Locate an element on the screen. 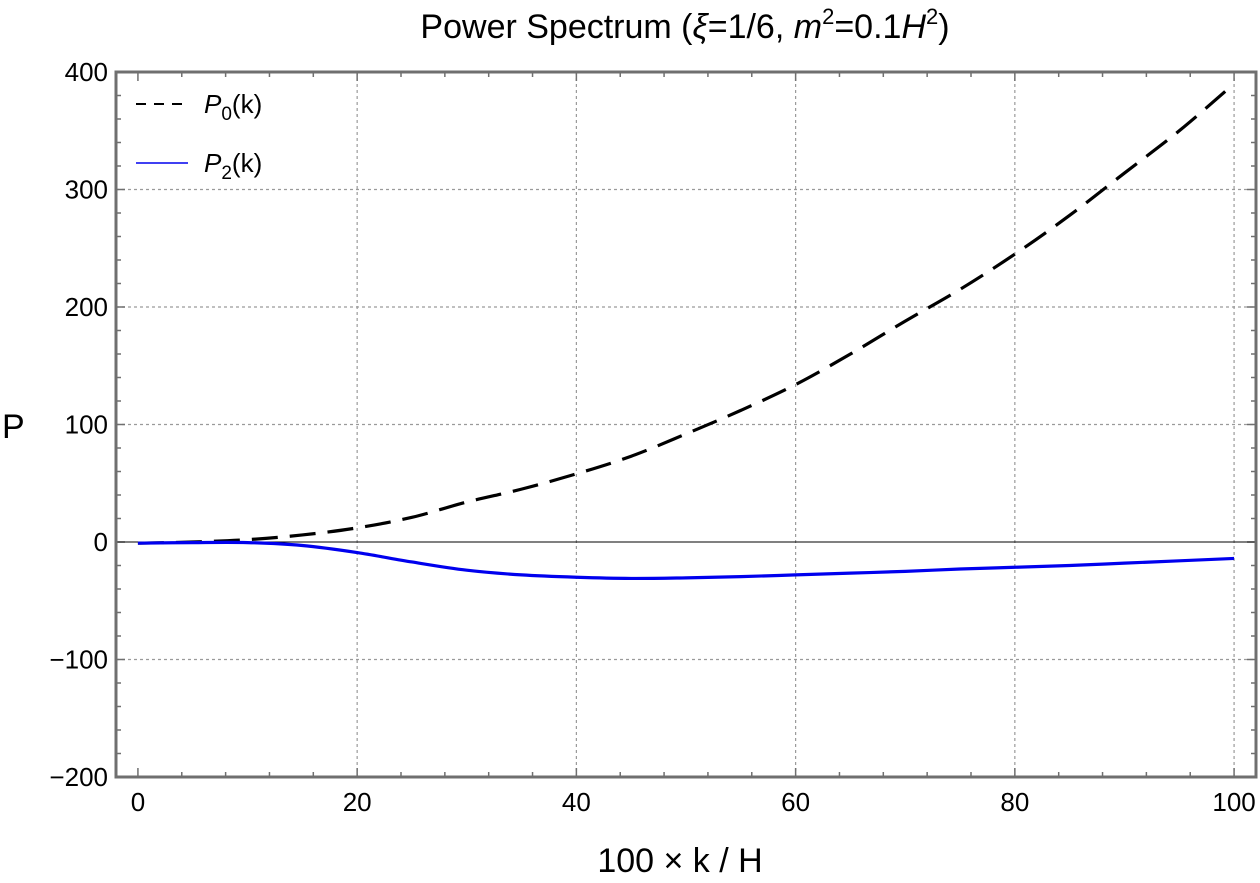  chart-title: Power Spectrum (ξ=1/6, m2=0.1H2) is located at coordinates (684, 25).